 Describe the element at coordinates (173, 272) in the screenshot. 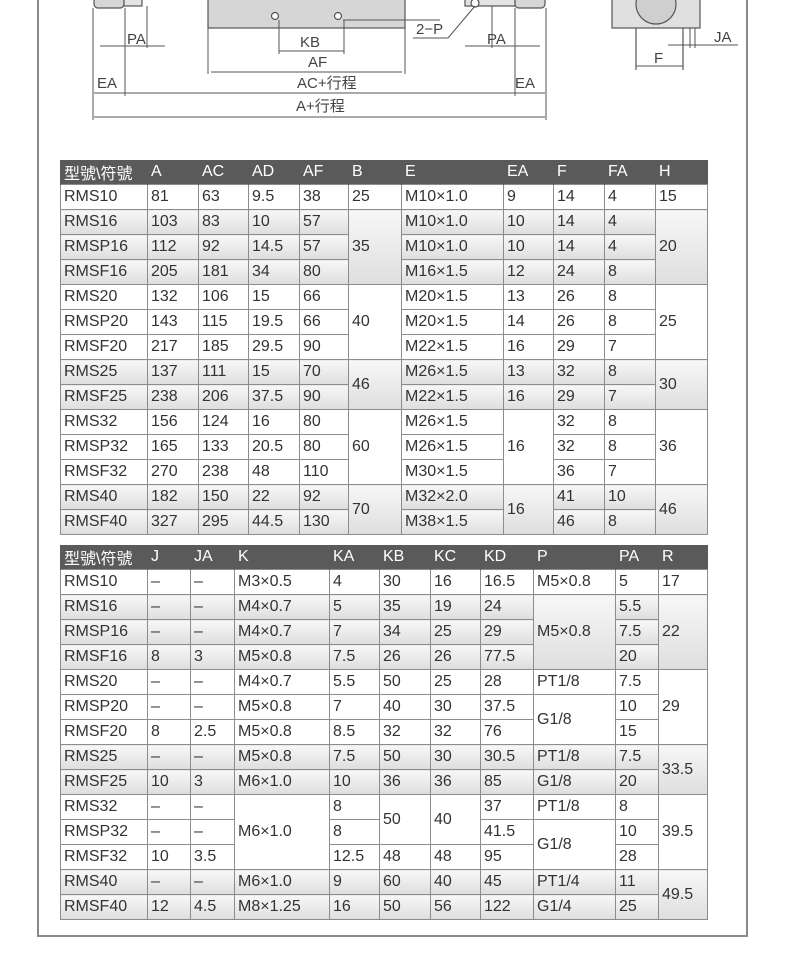

I see `value-cell: 205` at that location.